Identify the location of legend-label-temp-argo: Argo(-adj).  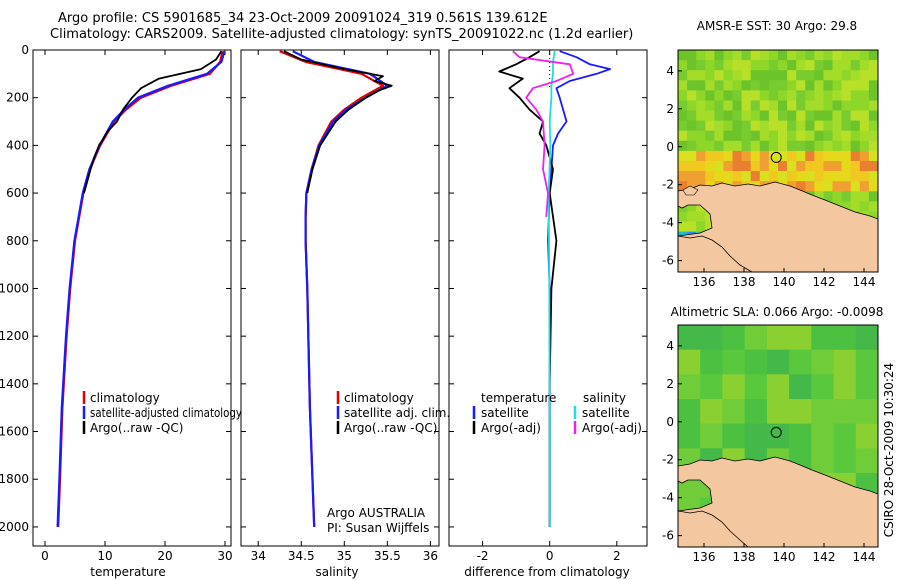
(511, 428).